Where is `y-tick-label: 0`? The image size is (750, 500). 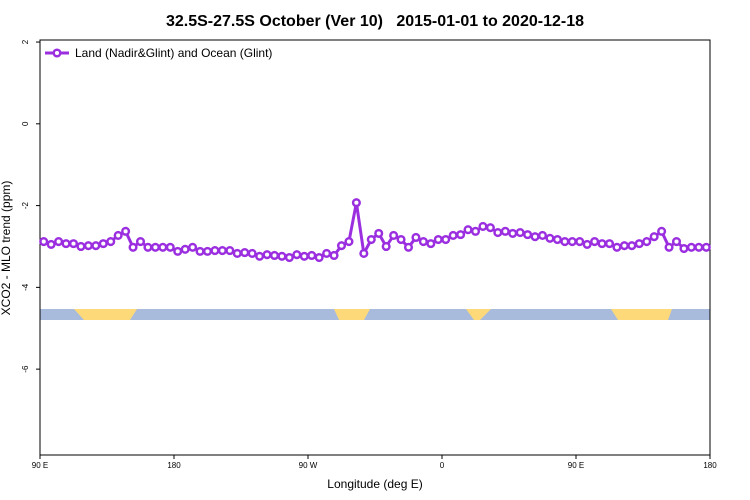 y-tick-label: 0 is located at coordinates (25, 123).